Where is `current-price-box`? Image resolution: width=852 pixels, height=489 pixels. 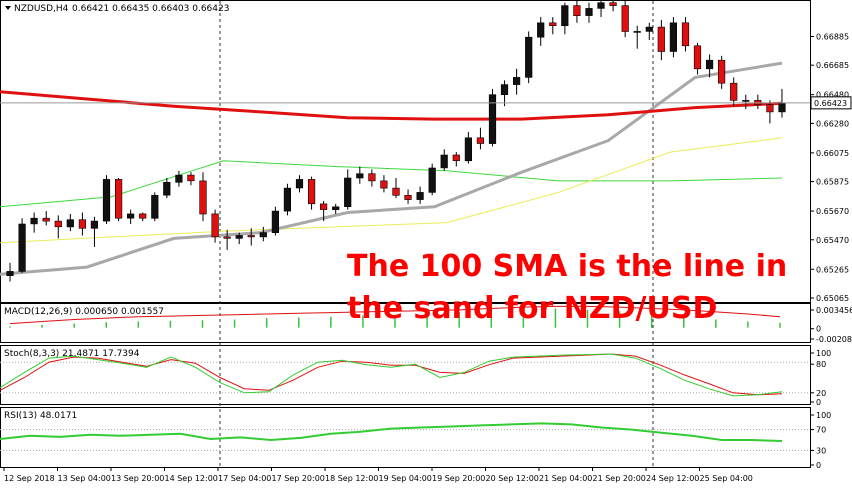 current-price-box is located at coordinates (831, 103).